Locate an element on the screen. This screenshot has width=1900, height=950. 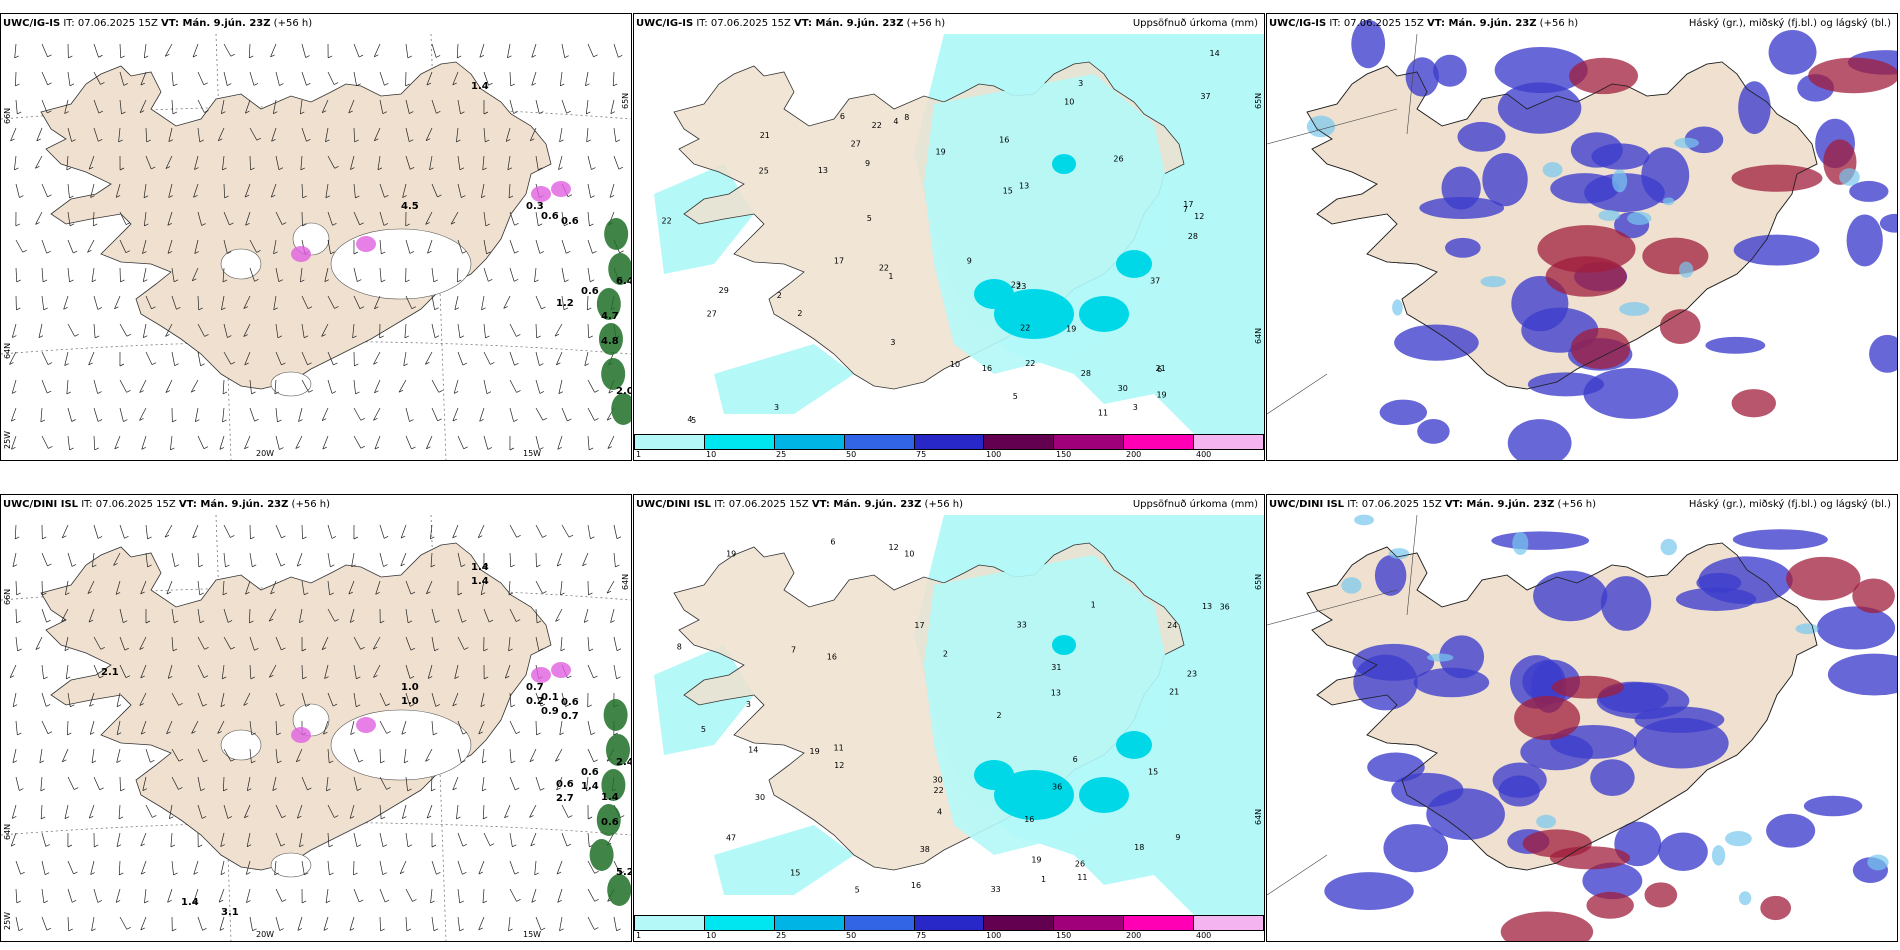
precip-value: 0.7 is located at coordinates (570, 716).